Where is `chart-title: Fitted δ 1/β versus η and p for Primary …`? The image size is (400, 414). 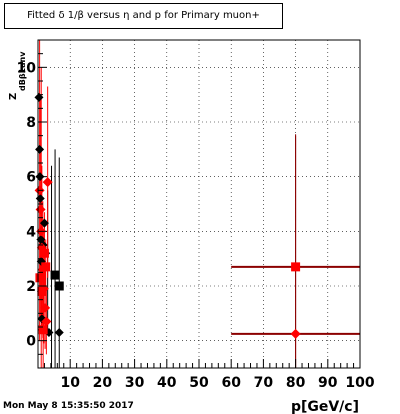
chart-title: Fitted δ 1/β versus η and p for Primary … is located at coordinates (143, 15).